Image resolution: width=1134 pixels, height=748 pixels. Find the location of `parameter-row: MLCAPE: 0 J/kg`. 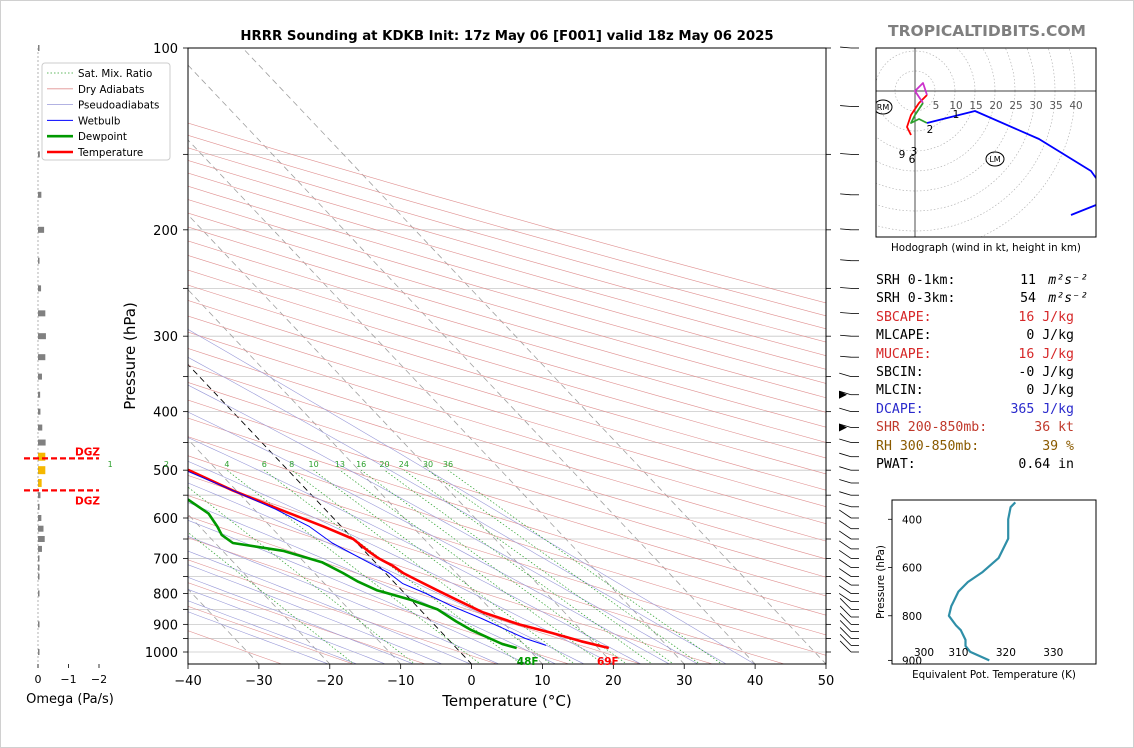

parameter-row: MLCAPE: 0 J/kg is located at coordinates (986, 336).